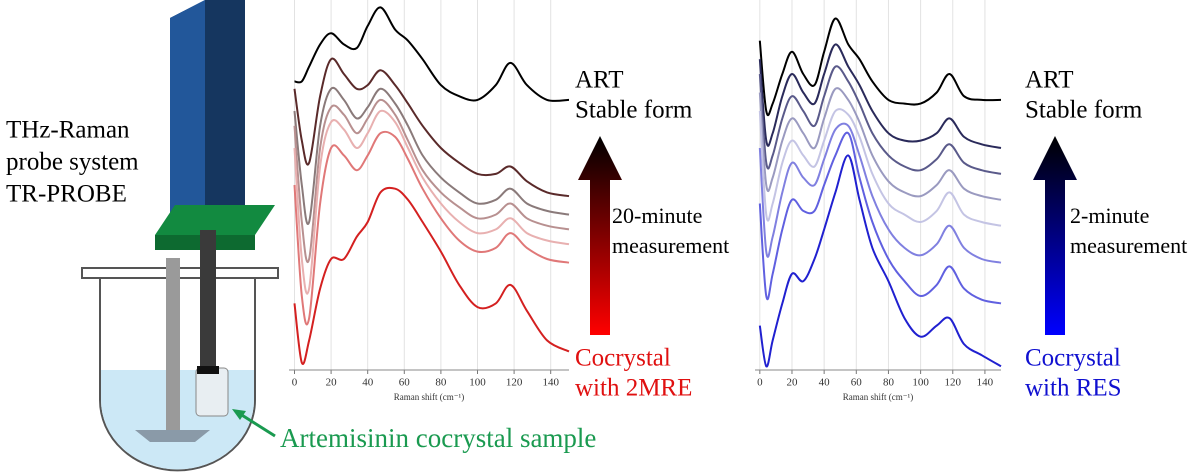  I want to click on cocrystal-label: with 2MRE, so click(633, 388).